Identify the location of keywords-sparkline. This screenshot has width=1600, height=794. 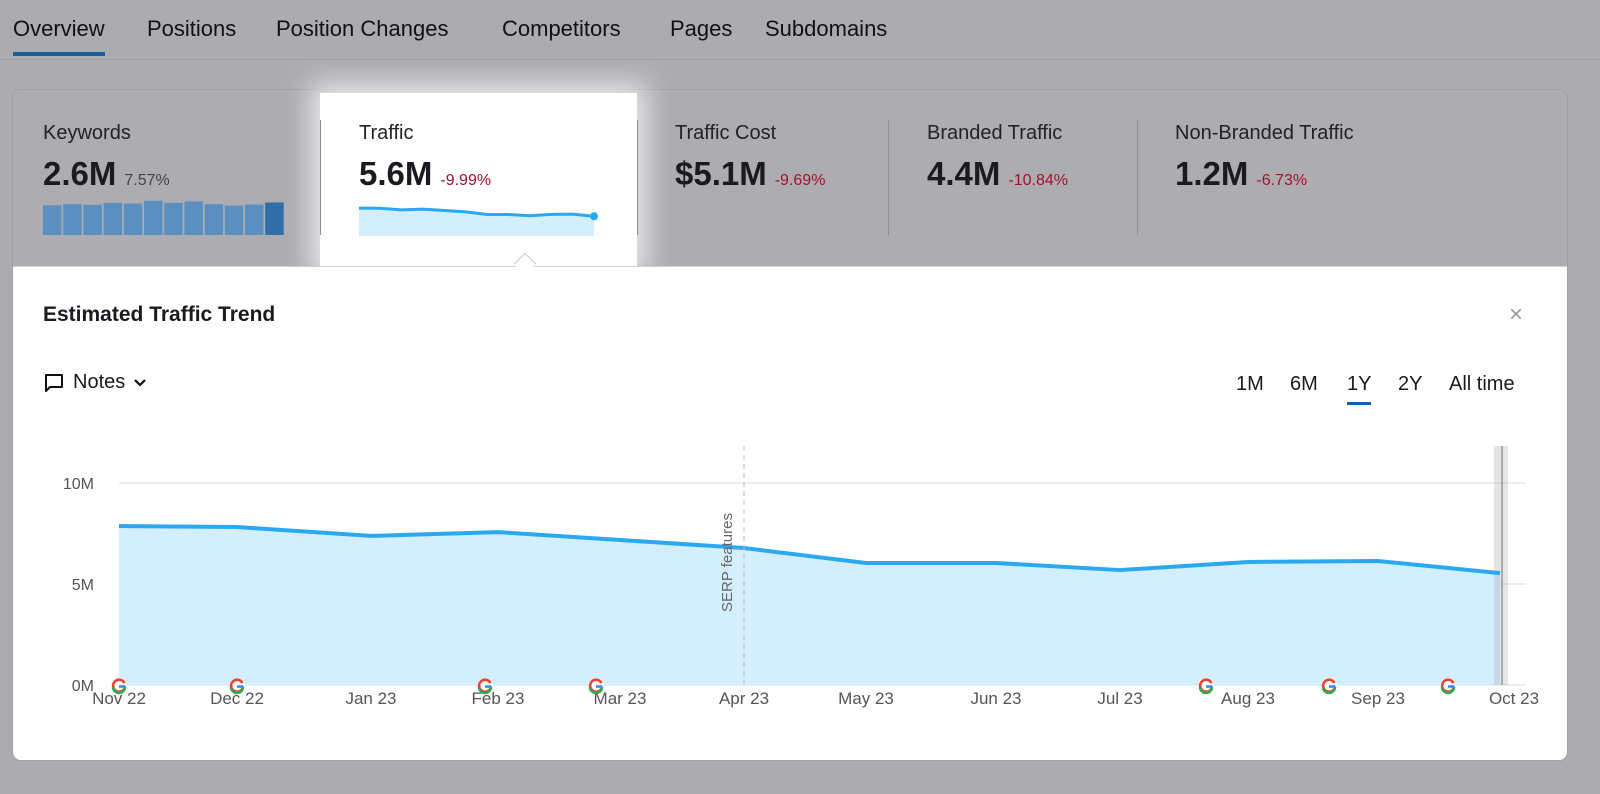
(163, 217).